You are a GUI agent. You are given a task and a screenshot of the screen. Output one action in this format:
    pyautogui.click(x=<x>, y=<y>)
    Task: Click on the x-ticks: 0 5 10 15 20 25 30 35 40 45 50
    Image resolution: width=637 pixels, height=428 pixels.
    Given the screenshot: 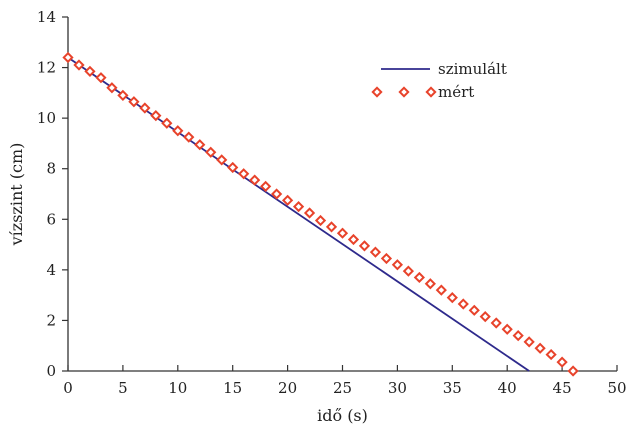 What is the action you would take?
    pyautogui.click(x=345, y=381)
    